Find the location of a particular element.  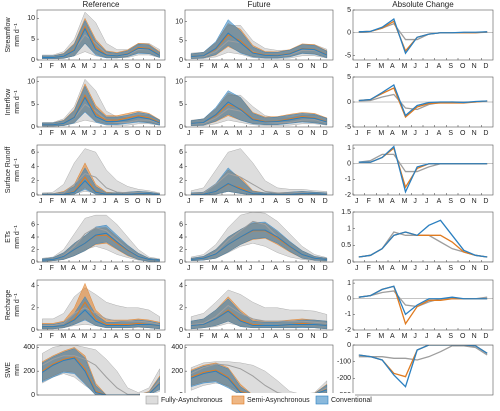

y-tick-label: -2 is located at coordinates (348, 330).